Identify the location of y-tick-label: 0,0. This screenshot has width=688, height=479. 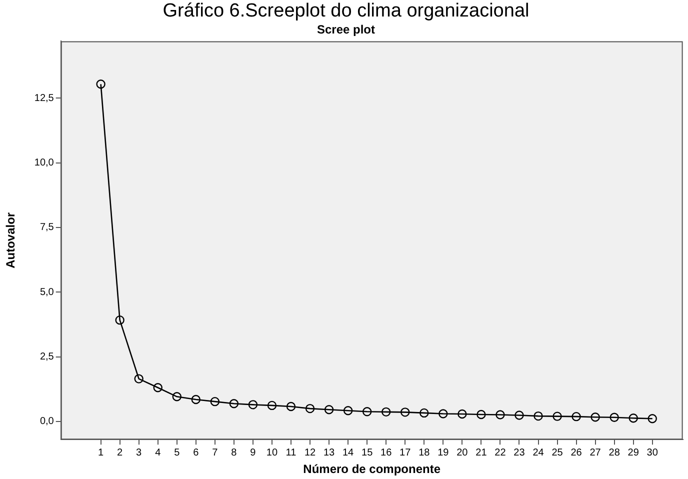
(47, 422).